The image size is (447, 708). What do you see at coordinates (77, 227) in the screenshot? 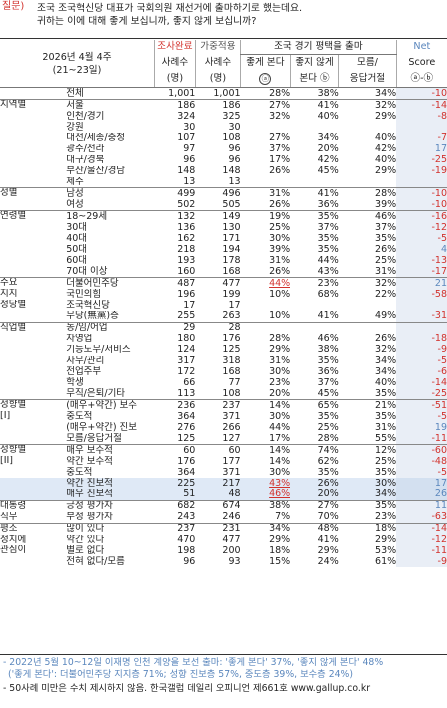
I see `row-subgroup: 30대` at bounding box center [77, 227].